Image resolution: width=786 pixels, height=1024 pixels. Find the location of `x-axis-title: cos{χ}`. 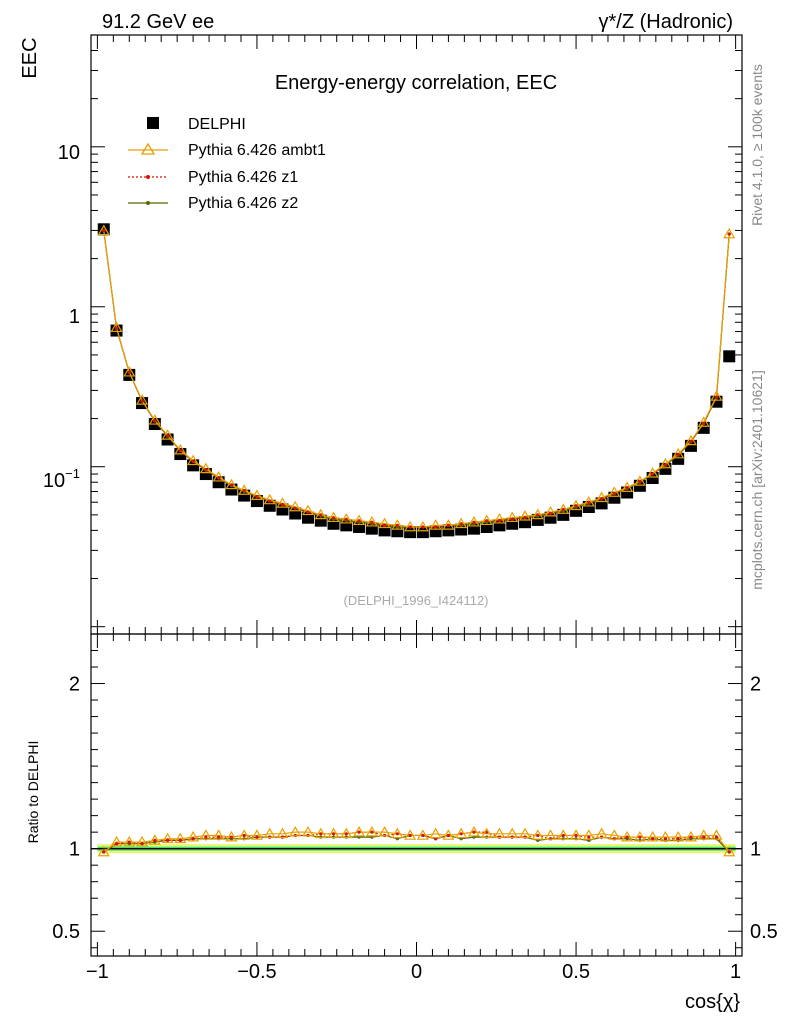

x-axis-title: cos{χ} is located at coordinates (712, 1002).